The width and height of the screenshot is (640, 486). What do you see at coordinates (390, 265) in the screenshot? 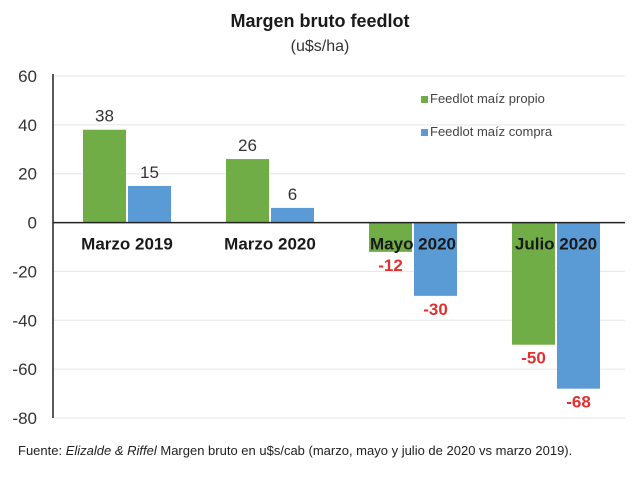
I see `data-label: -12` at bounding box center [390, 265].